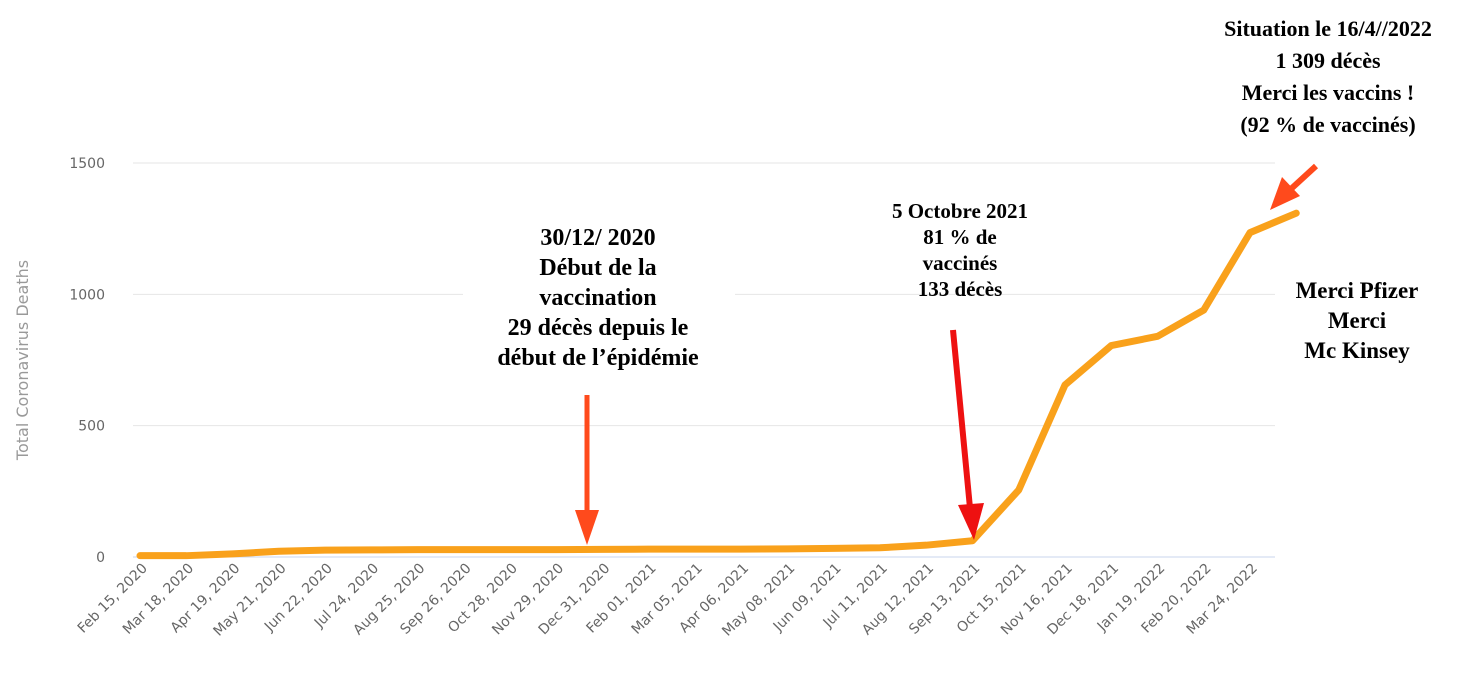  What do you see at coordinates (1357, 320) in the screenshot?
I see `annotation-text: Merci` at bounding box center [1357, 320].